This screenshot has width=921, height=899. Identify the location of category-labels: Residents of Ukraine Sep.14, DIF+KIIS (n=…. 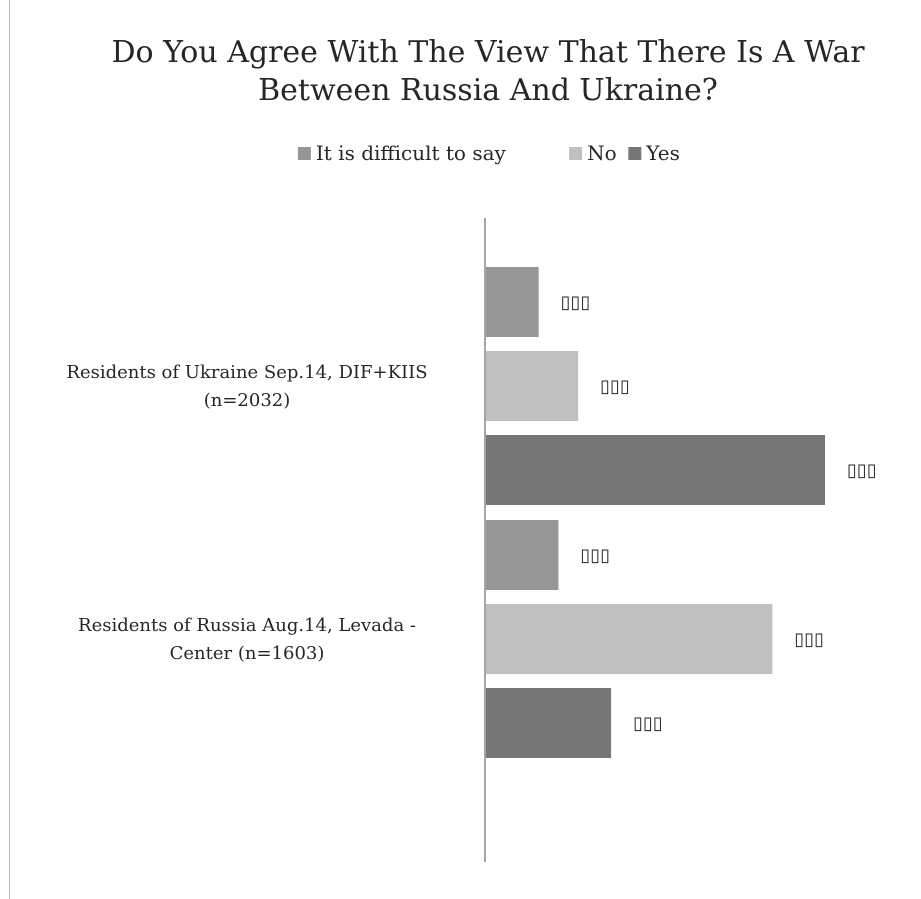
(246, 513).